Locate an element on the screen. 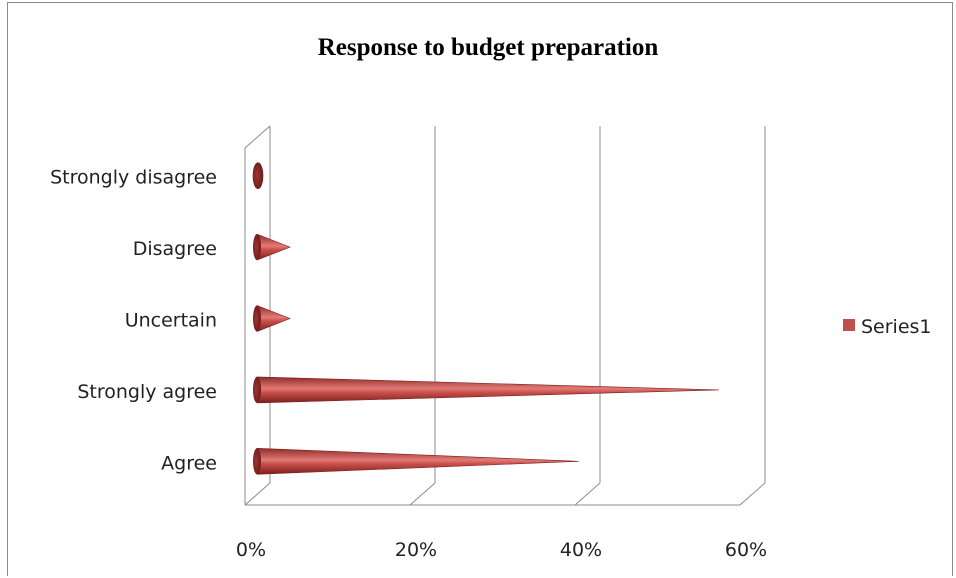 The width and height of the screenshot is (956, 578). legend-label: Series1 is located at coordinates (896, 327).